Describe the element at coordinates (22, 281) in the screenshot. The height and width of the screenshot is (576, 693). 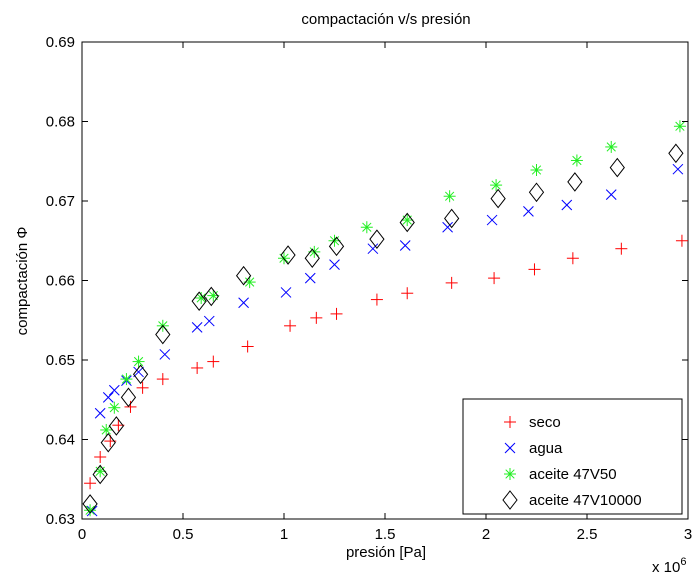
I see `y-axis-title: compactación Φ` at that location.